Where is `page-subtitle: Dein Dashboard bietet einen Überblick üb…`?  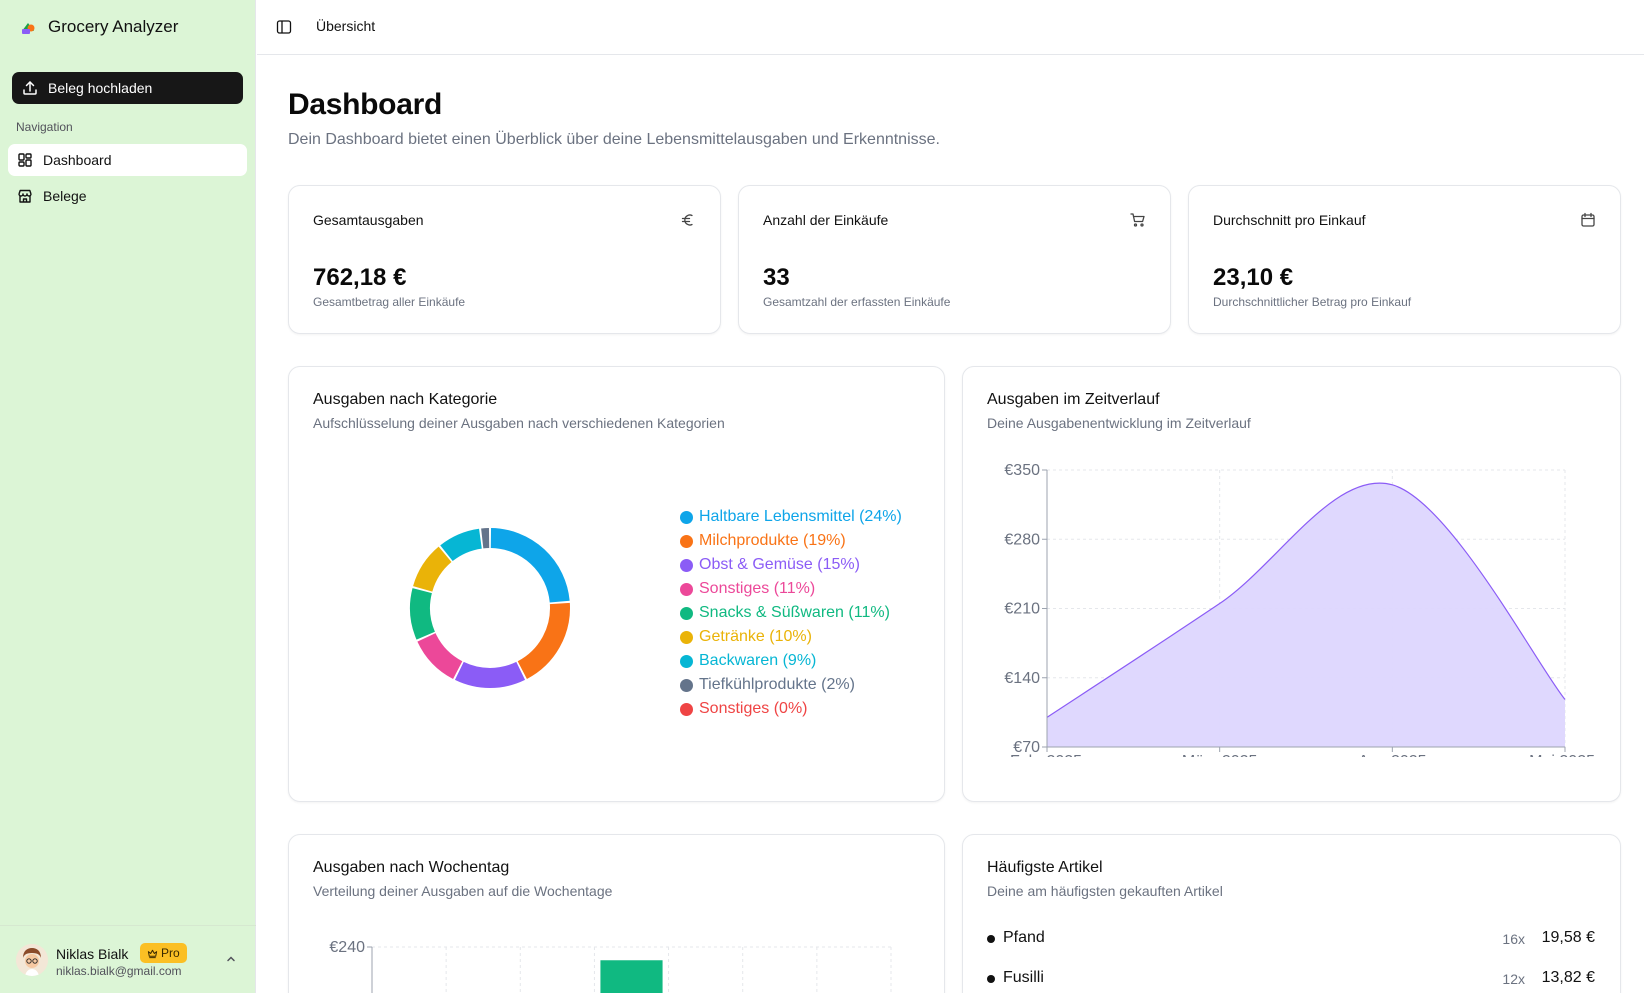 page-subtitle: Dein Dashboard bietet einen Überblick üb… is located at coordinates (614, 139).